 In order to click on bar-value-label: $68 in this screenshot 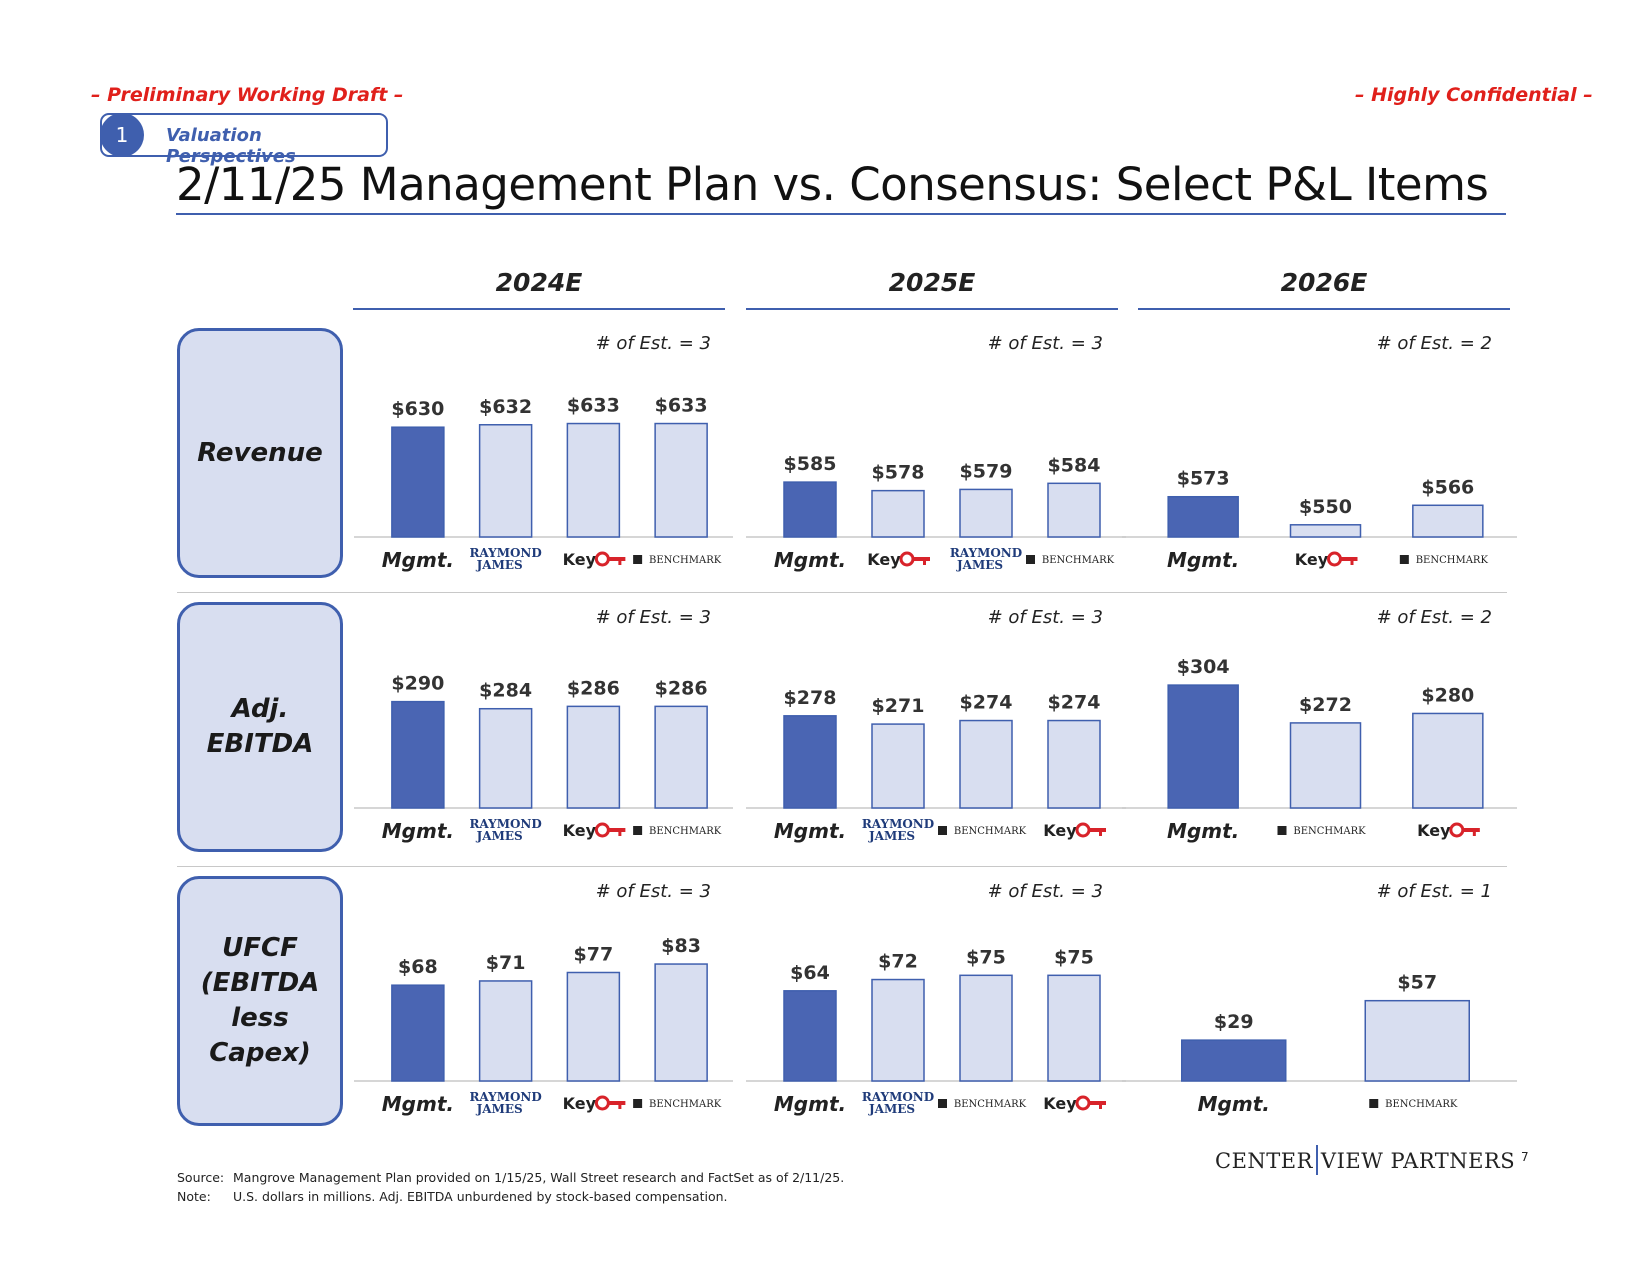, I will do `click(418, 967)`.